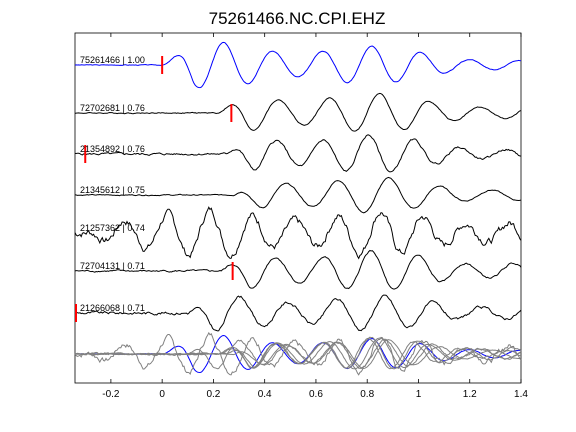 The width and height of the screenshot is (576, 432). I want to click on x-tick-label-3: 0.4, so click(265, 394).